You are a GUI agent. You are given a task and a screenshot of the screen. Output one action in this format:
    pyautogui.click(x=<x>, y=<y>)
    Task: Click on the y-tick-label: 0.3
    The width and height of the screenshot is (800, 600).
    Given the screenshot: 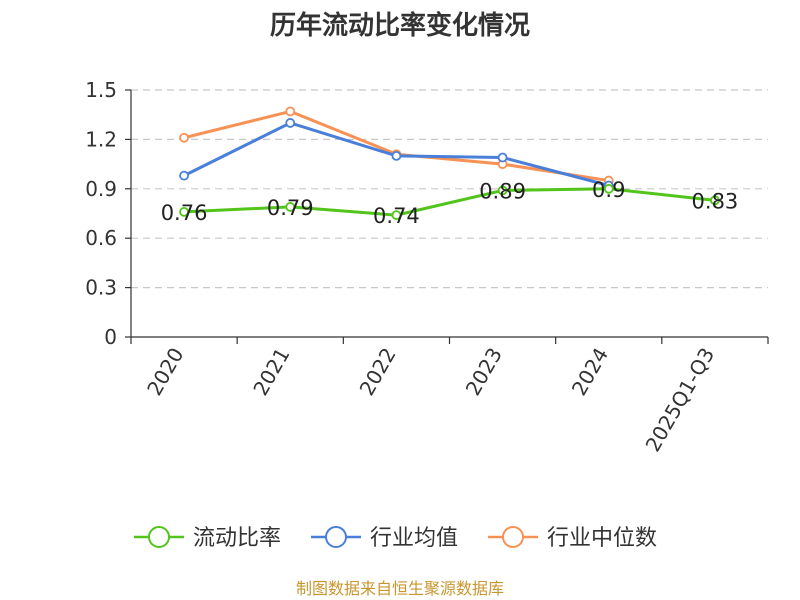 What is the action you would take?
    pyautogui.click(x=101, y=288)
    